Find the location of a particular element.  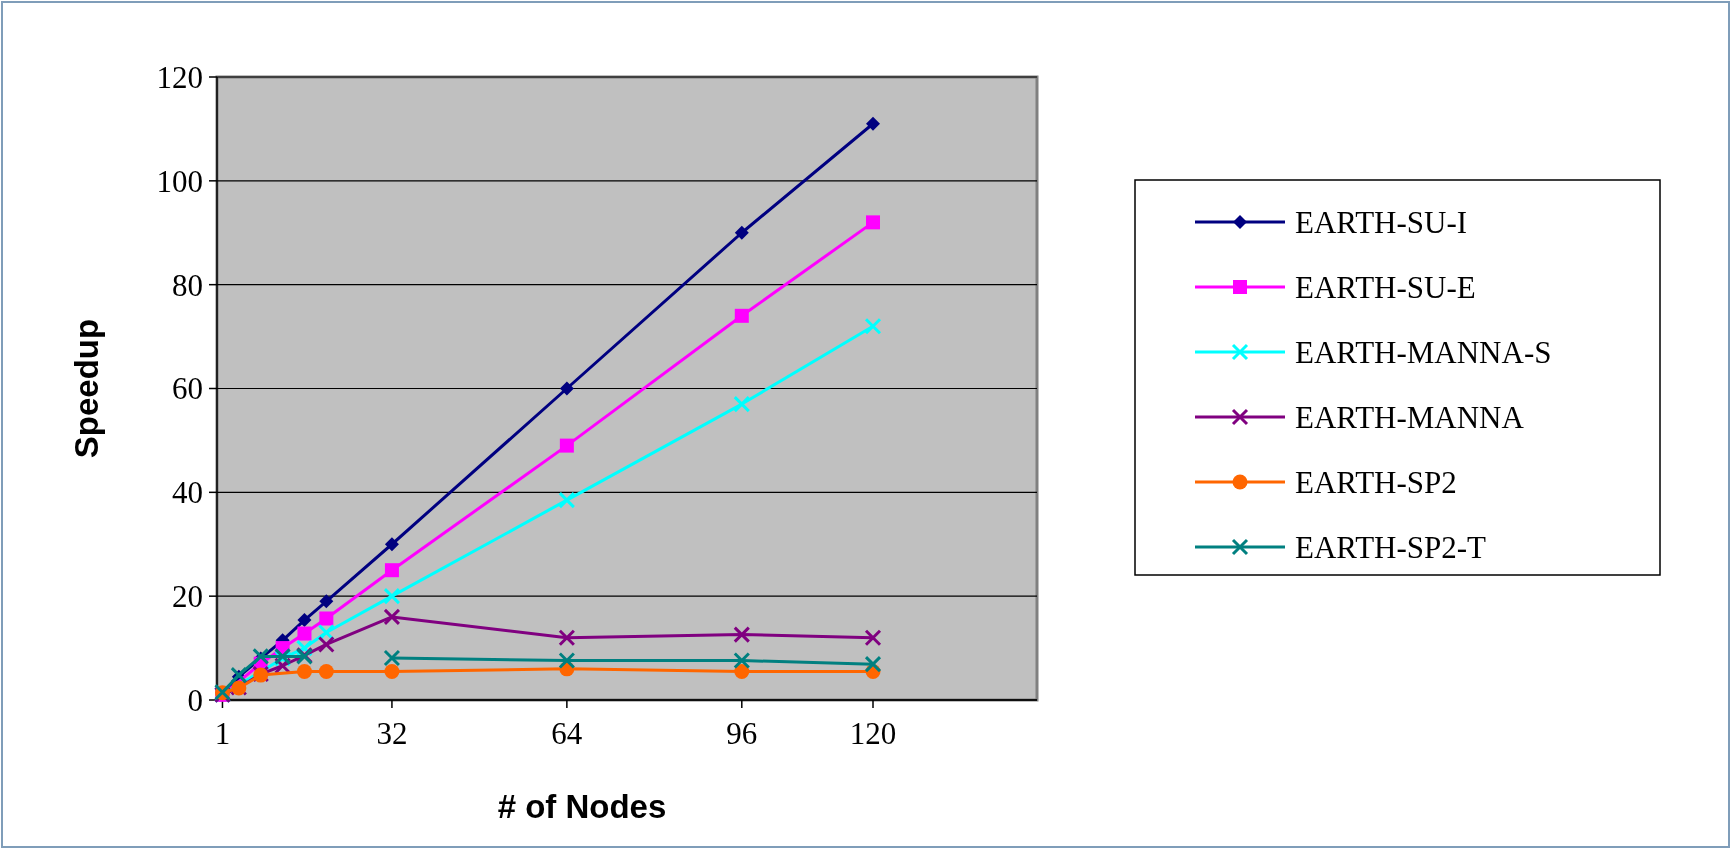

x-tick-label: 96 is located at coordinates (742, 733).